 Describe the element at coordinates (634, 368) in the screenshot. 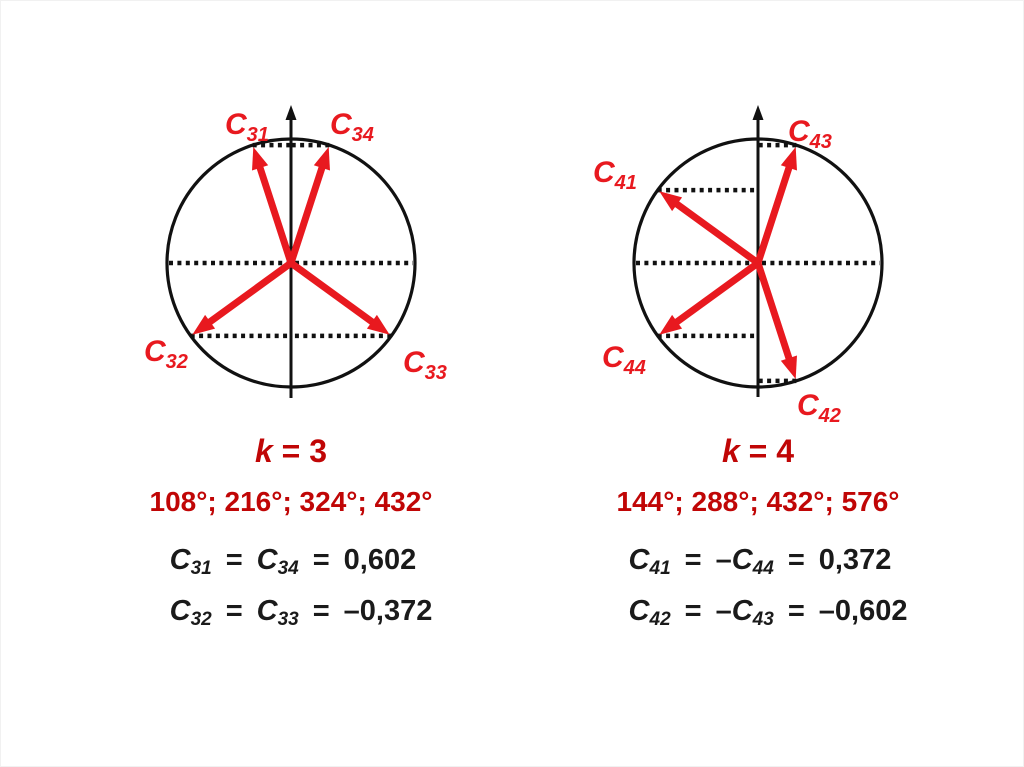

I see `vector-label-subscript: 44` at that location.